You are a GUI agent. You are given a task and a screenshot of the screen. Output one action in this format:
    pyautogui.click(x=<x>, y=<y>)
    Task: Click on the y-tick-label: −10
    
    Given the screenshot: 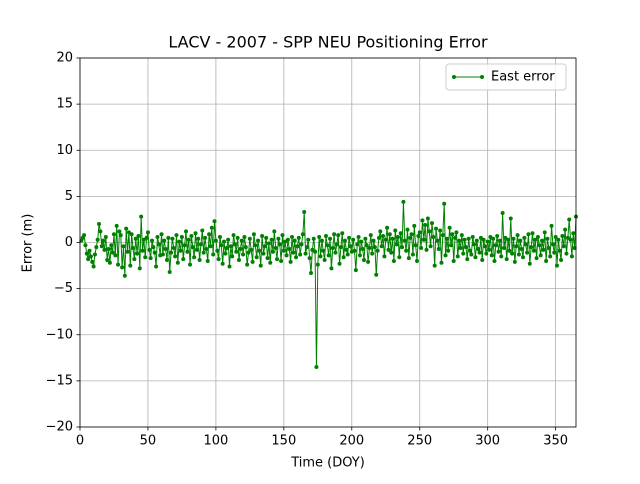 What is the action you would take?
    pyautogui.click(x=59, y=334)
    